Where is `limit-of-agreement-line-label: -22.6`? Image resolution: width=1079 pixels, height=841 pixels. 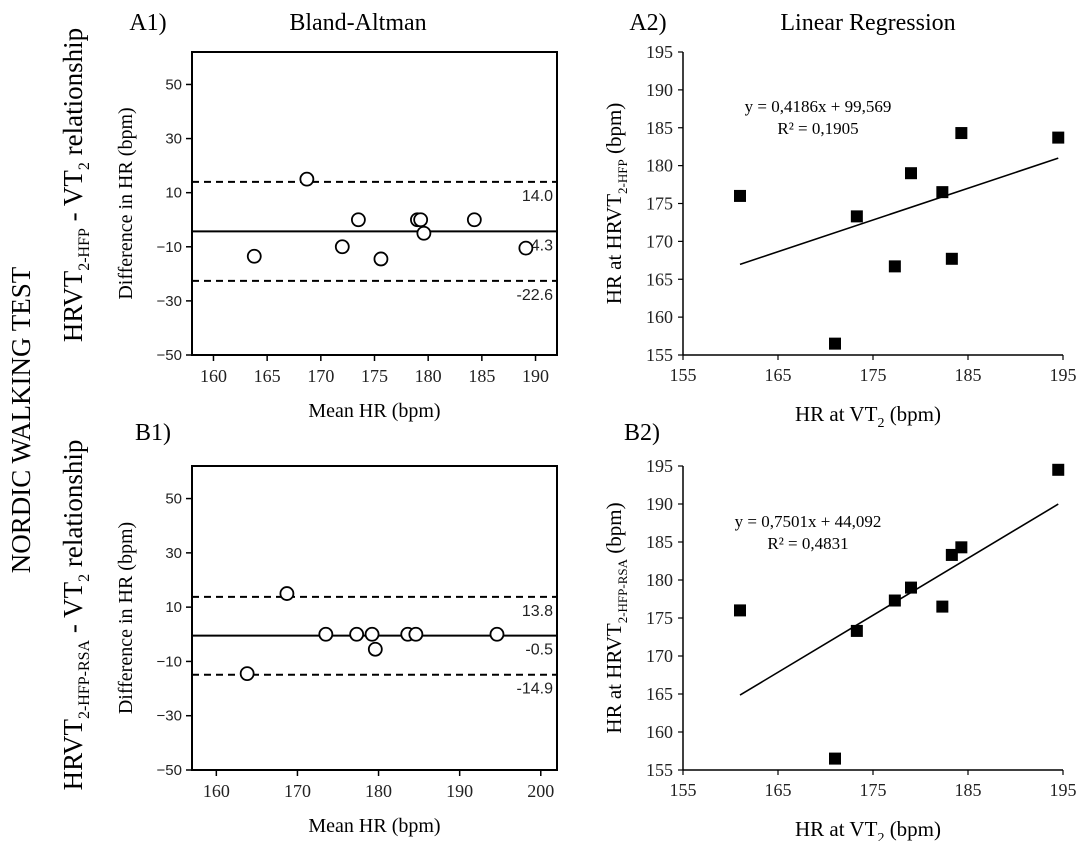
limit-of-agreement-line-label: -22.6 is located at coordinates (535, 295).